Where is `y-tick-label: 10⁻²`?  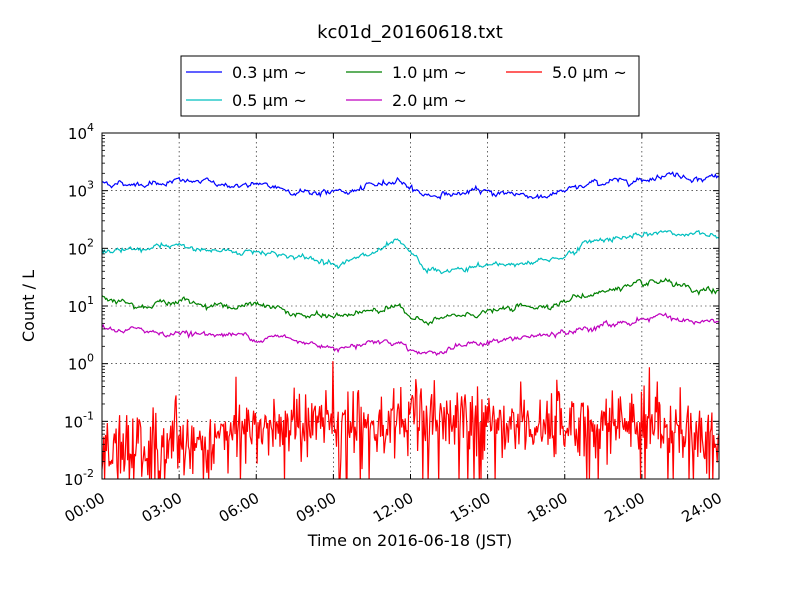
y-tick-label: 10⁻² is located at coordinates (79, 478).